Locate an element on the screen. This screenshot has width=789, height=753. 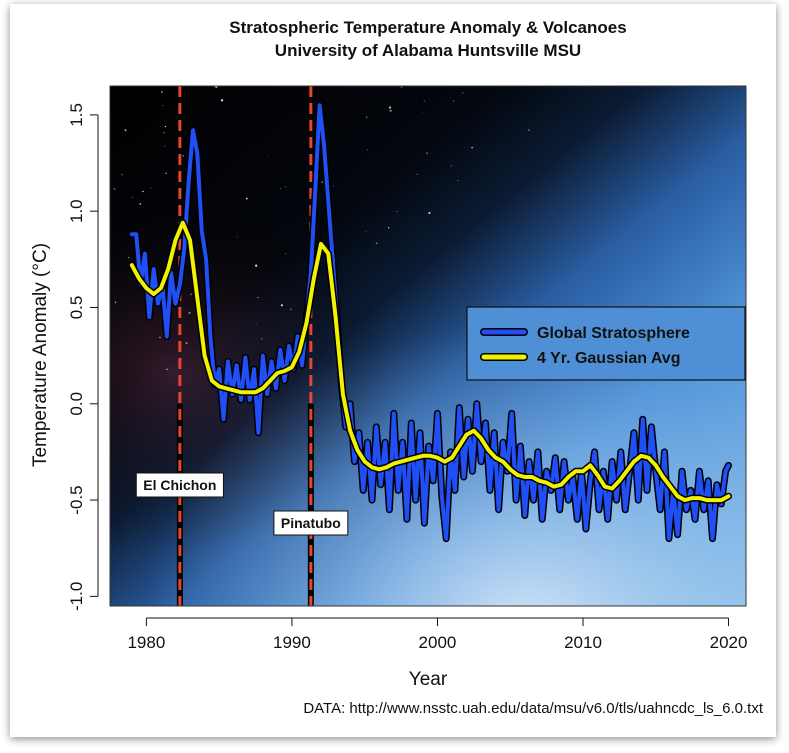
volcano-label-text: El Chichon is located at coordinates (179, 485).